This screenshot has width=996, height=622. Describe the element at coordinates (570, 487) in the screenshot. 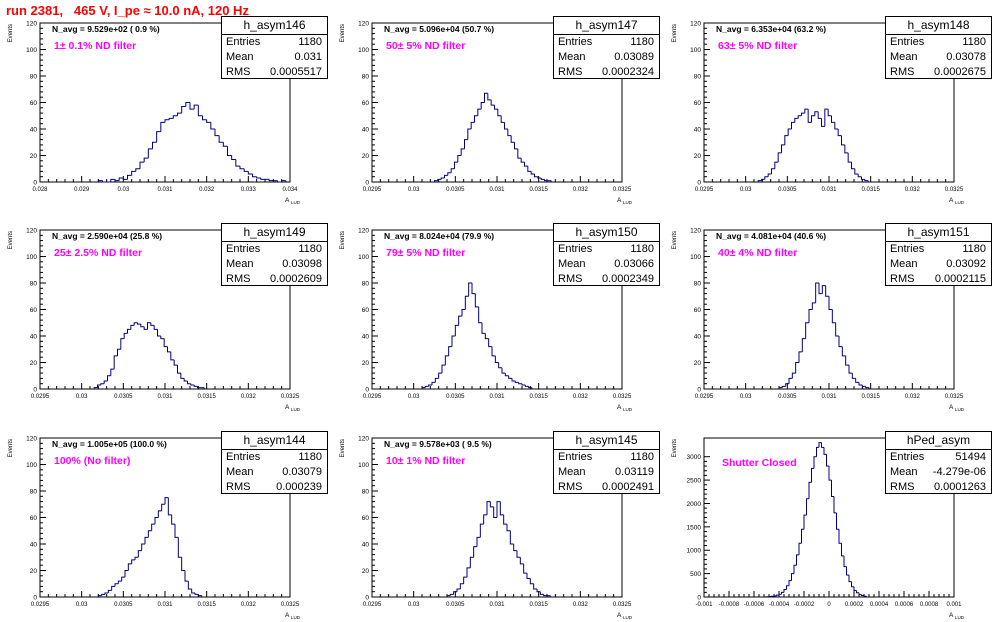

I see `stats-label-rms: RMS` at that location.